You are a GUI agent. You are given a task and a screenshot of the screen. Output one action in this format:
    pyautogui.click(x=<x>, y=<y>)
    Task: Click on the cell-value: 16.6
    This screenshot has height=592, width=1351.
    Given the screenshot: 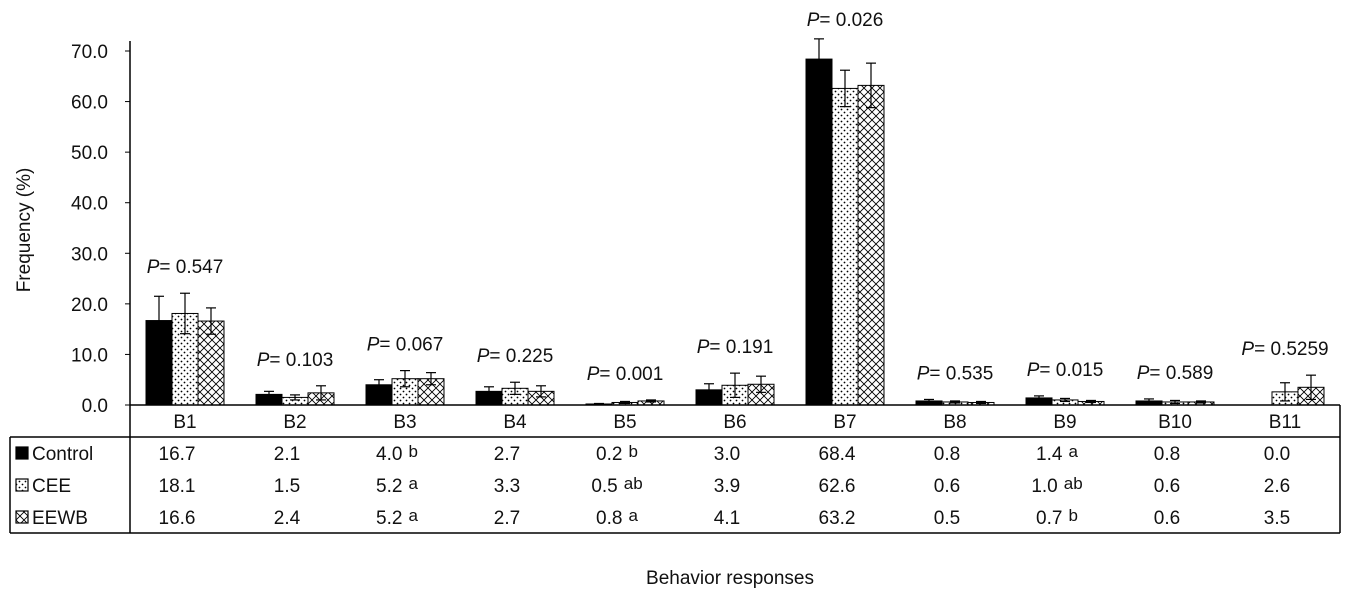 What is the action you would take?
    pyautogui.click(x=177, y=518)
    